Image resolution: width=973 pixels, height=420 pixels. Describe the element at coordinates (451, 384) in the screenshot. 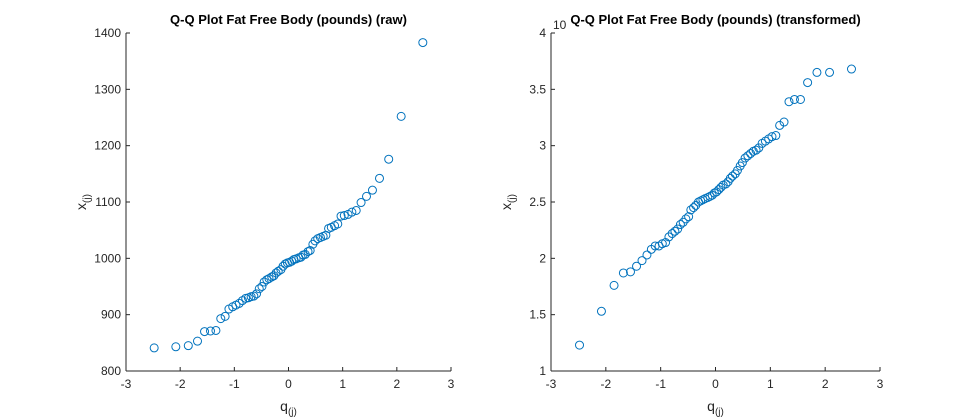

I see `x-tick-label: 3` at that location.